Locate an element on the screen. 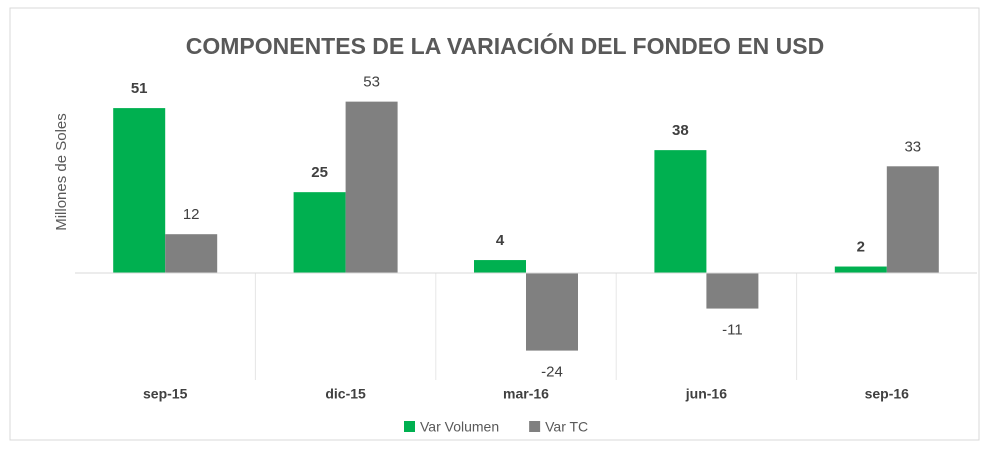  data-label: -24 is located at coordinates (552, 372).